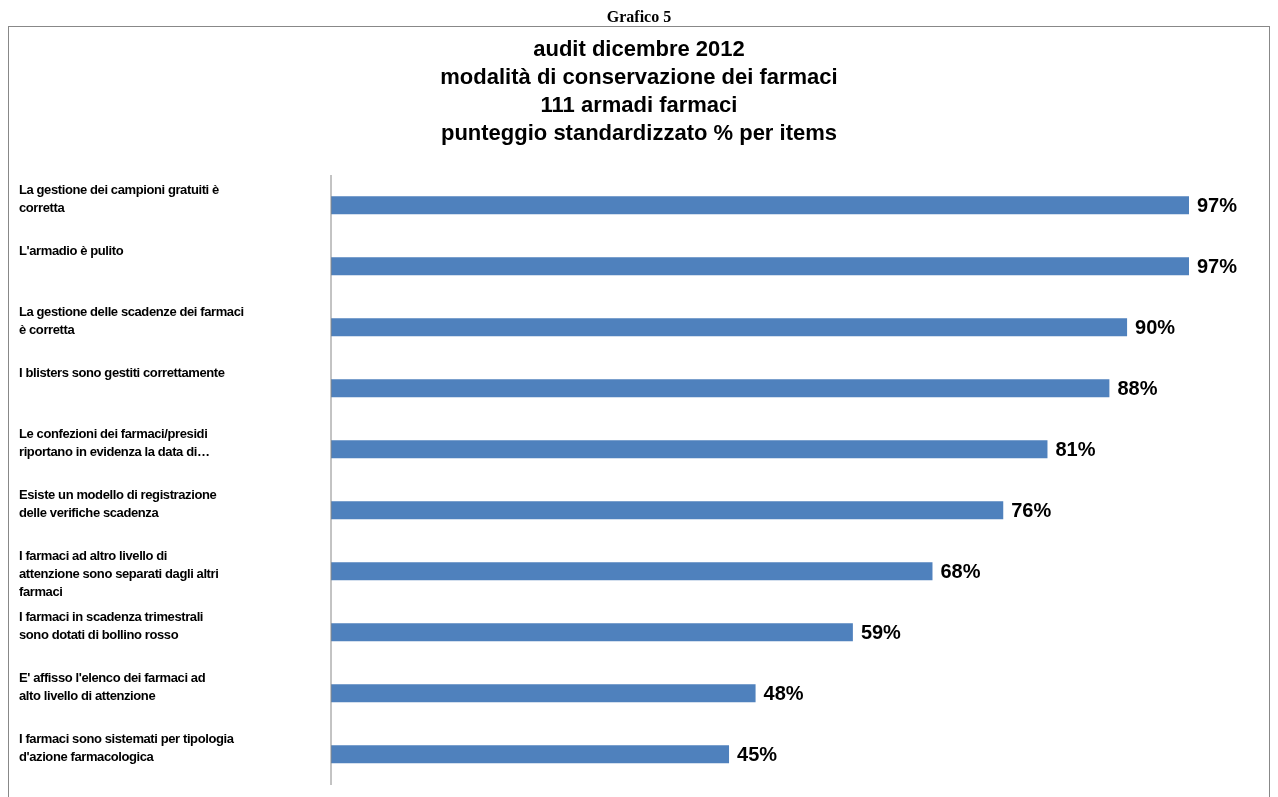 The image size is (1278, 797). Describe the element at coordinates (757, 754) in the screenshot. I see `data-label: 45%` at that location.